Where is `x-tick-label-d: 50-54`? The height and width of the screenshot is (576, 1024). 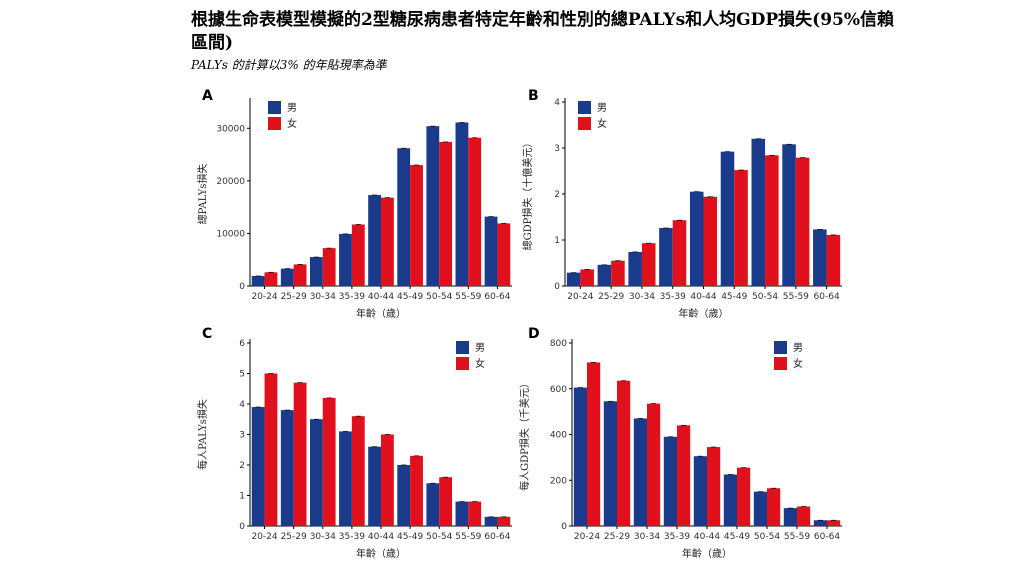 x-tick-label-d: 50-54 is located at coordinates (767, 537).